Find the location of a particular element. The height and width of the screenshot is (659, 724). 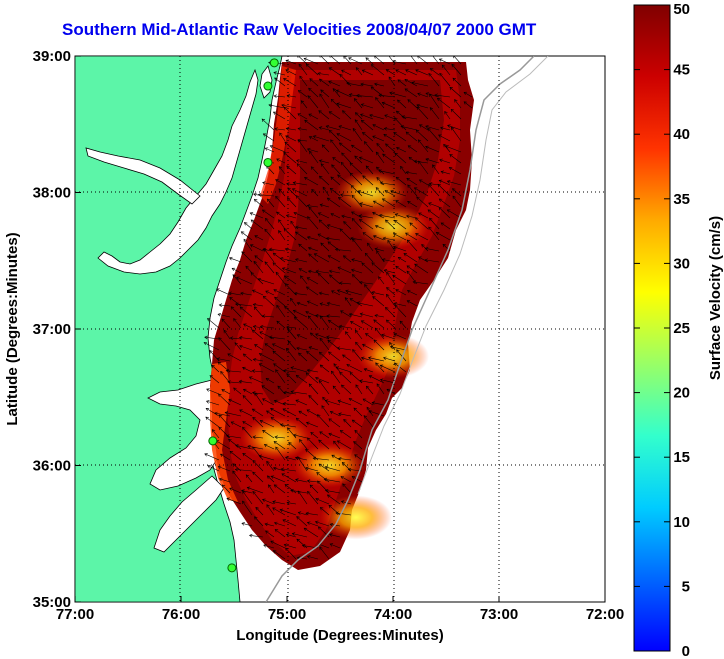

pamlico-sound-south is located at coordinates (189, 514).